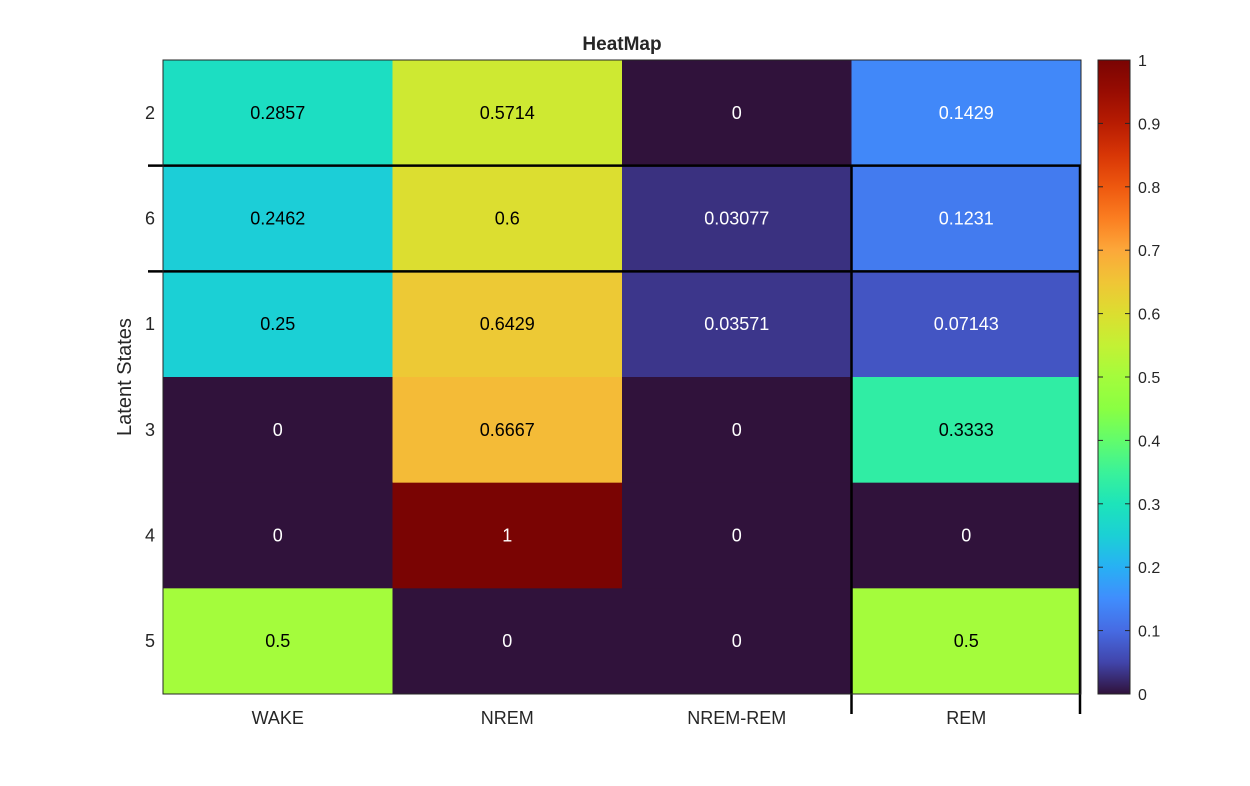 This screenshot has height=786, width=1250. Describe the element at coordinates (1149, 505) in the screenshot. I see `colorbar-tick-label: 0.3` at that location.